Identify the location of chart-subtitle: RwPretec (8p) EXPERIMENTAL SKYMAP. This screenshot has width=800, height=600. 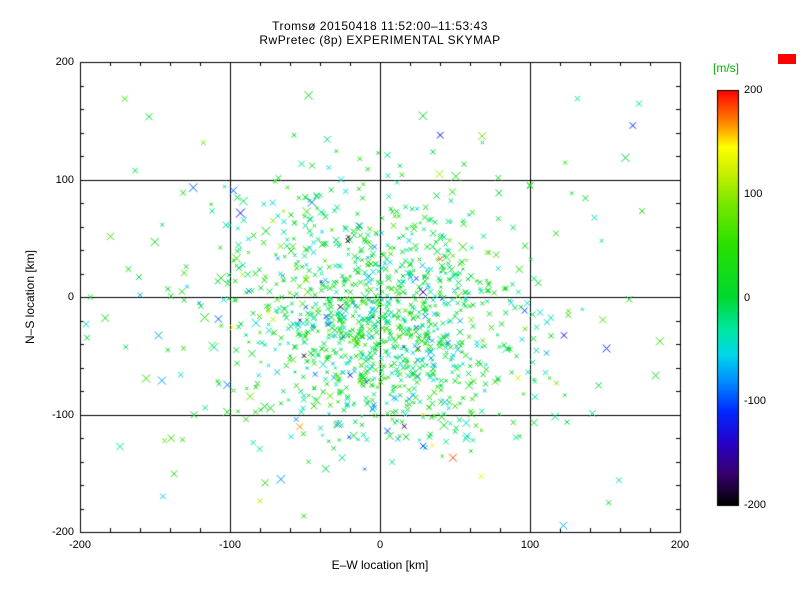
(380, 40).